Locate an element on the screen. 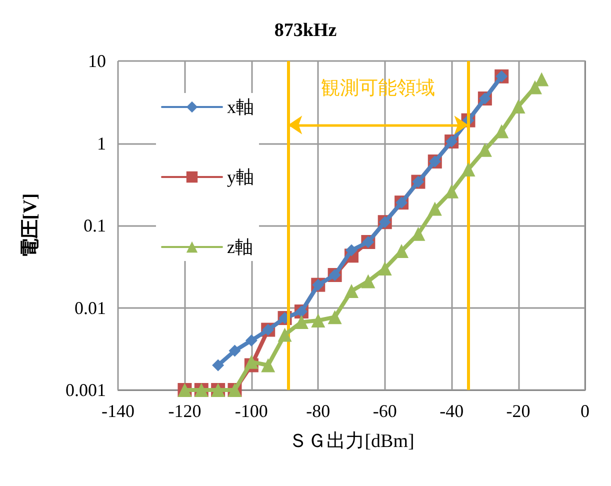  x-tick-label: -40 is located at coordinates (452, 411).